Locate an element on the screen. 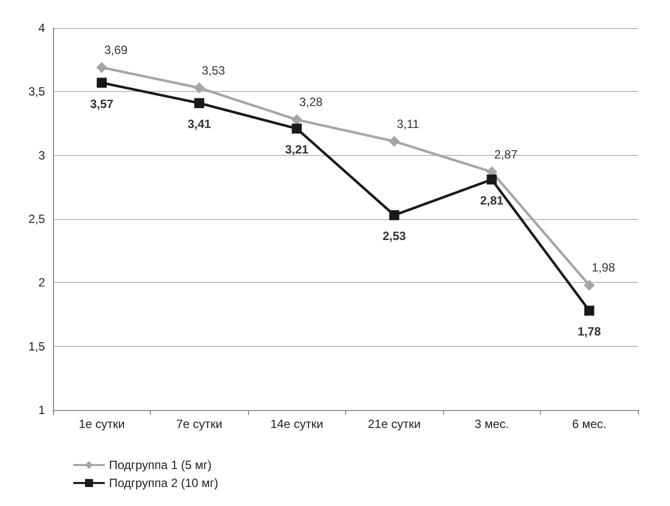 This screenshot has height=506, width=670. data-label: 3,21 is located at coordinates (297, 149).